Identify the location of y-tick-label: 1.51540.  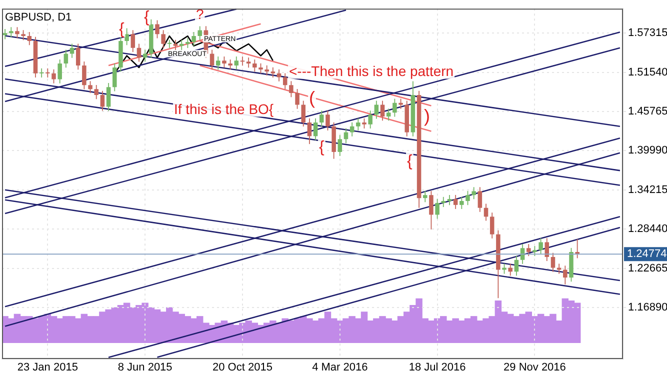
(647, 72).